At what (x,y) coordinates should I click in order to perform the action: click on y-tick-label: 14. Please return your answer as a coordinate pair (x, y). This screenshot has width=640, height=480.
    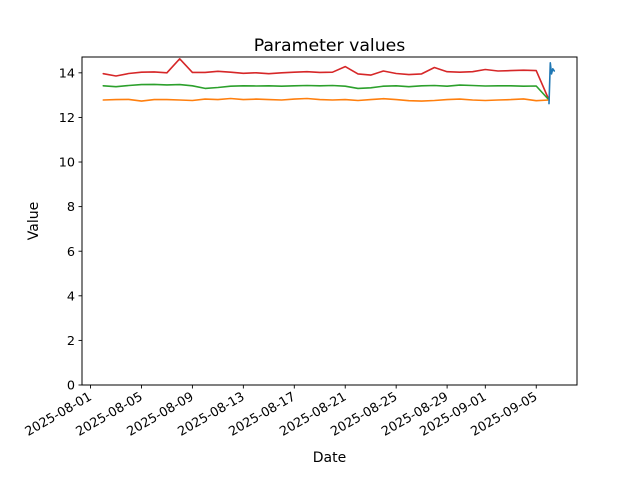
    Looking at the image, I should click on (67, 73).